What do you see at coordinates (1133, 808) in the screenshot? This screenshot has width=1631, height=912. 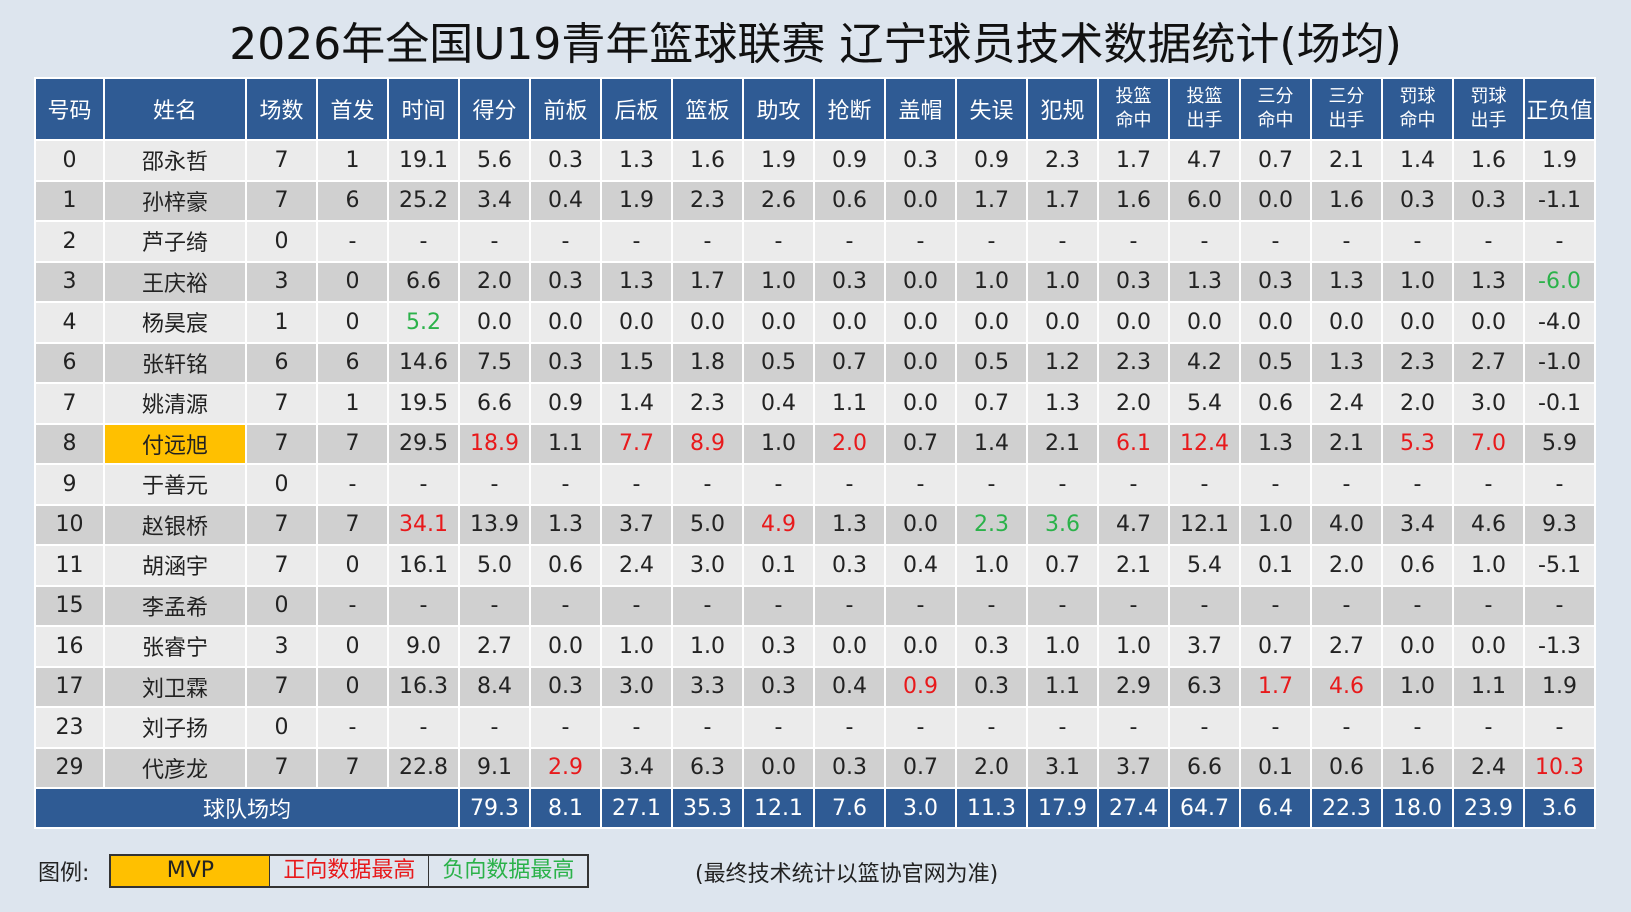 I see `footer-cell: 27.4` at bounding box center [1133, 808].